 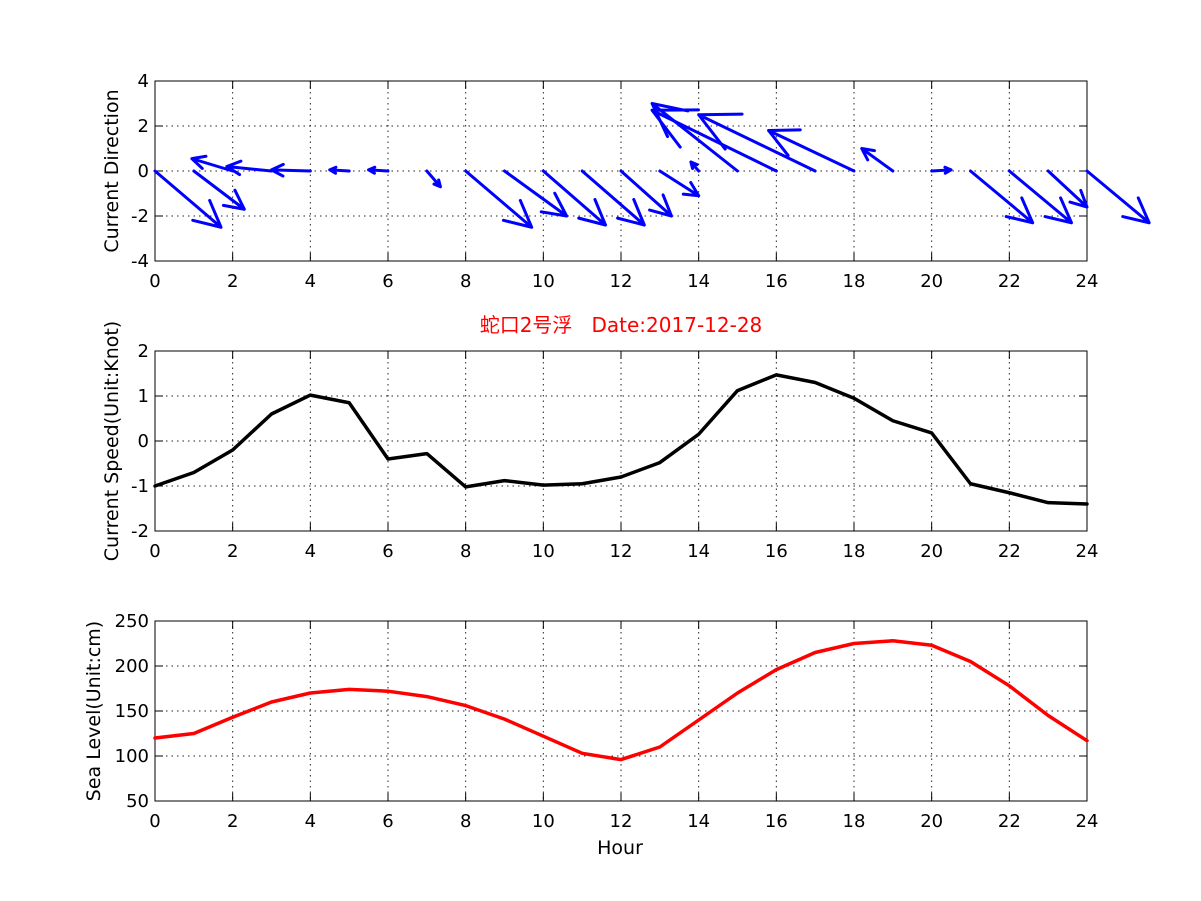 I want to click on y-axis-label: Current Direction, so click(x=112, y=170).